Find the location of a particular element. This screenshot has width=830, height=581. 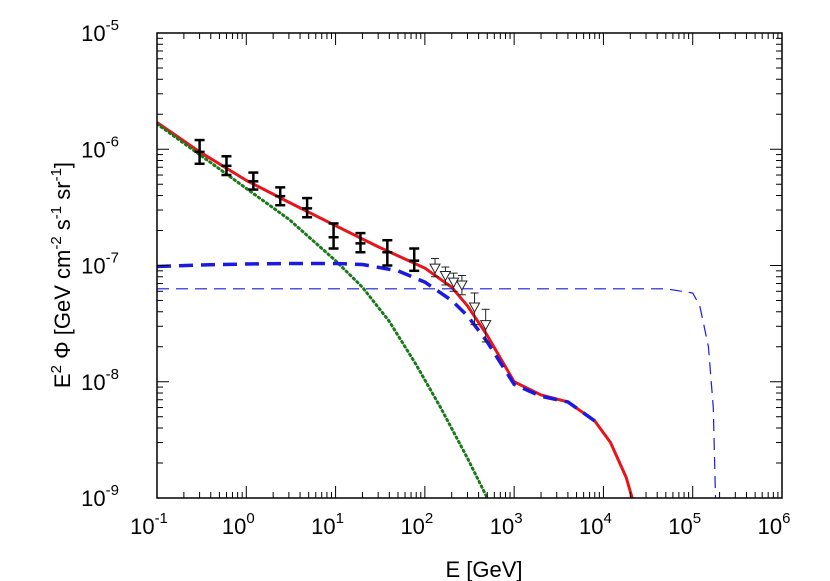

y-tick-label: 10⁻⁷ is located at coordinates (100, 264).